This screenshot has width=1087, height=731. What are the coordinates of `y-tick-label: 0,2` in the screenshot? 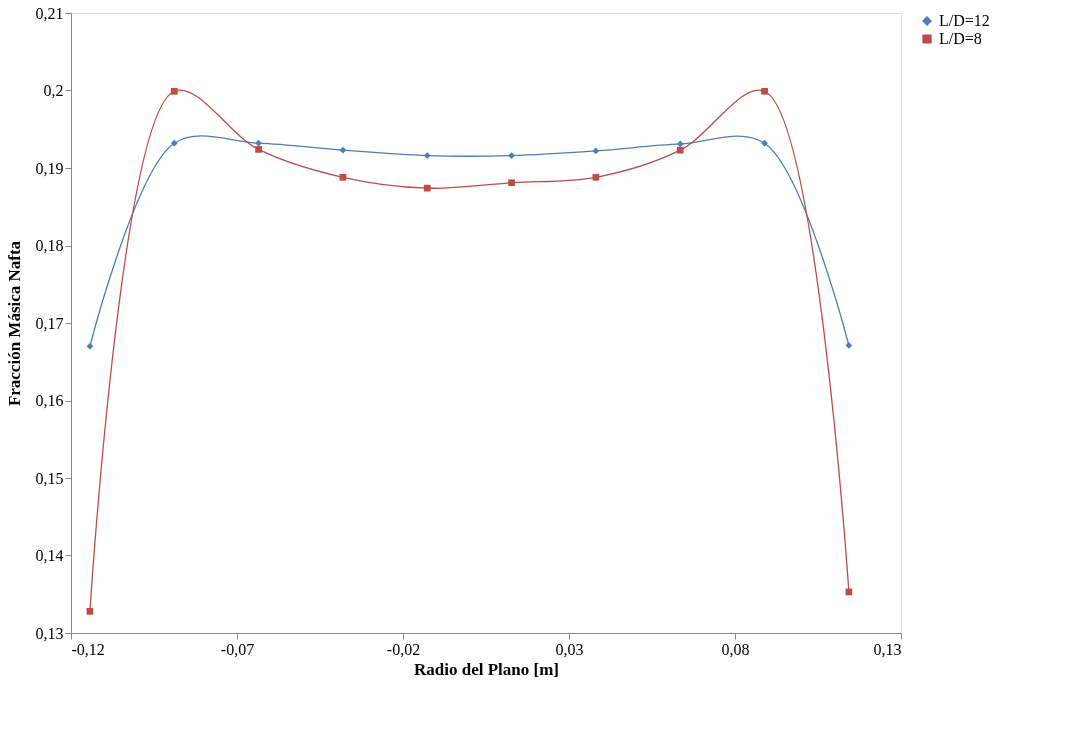 It's located at (53, 90).